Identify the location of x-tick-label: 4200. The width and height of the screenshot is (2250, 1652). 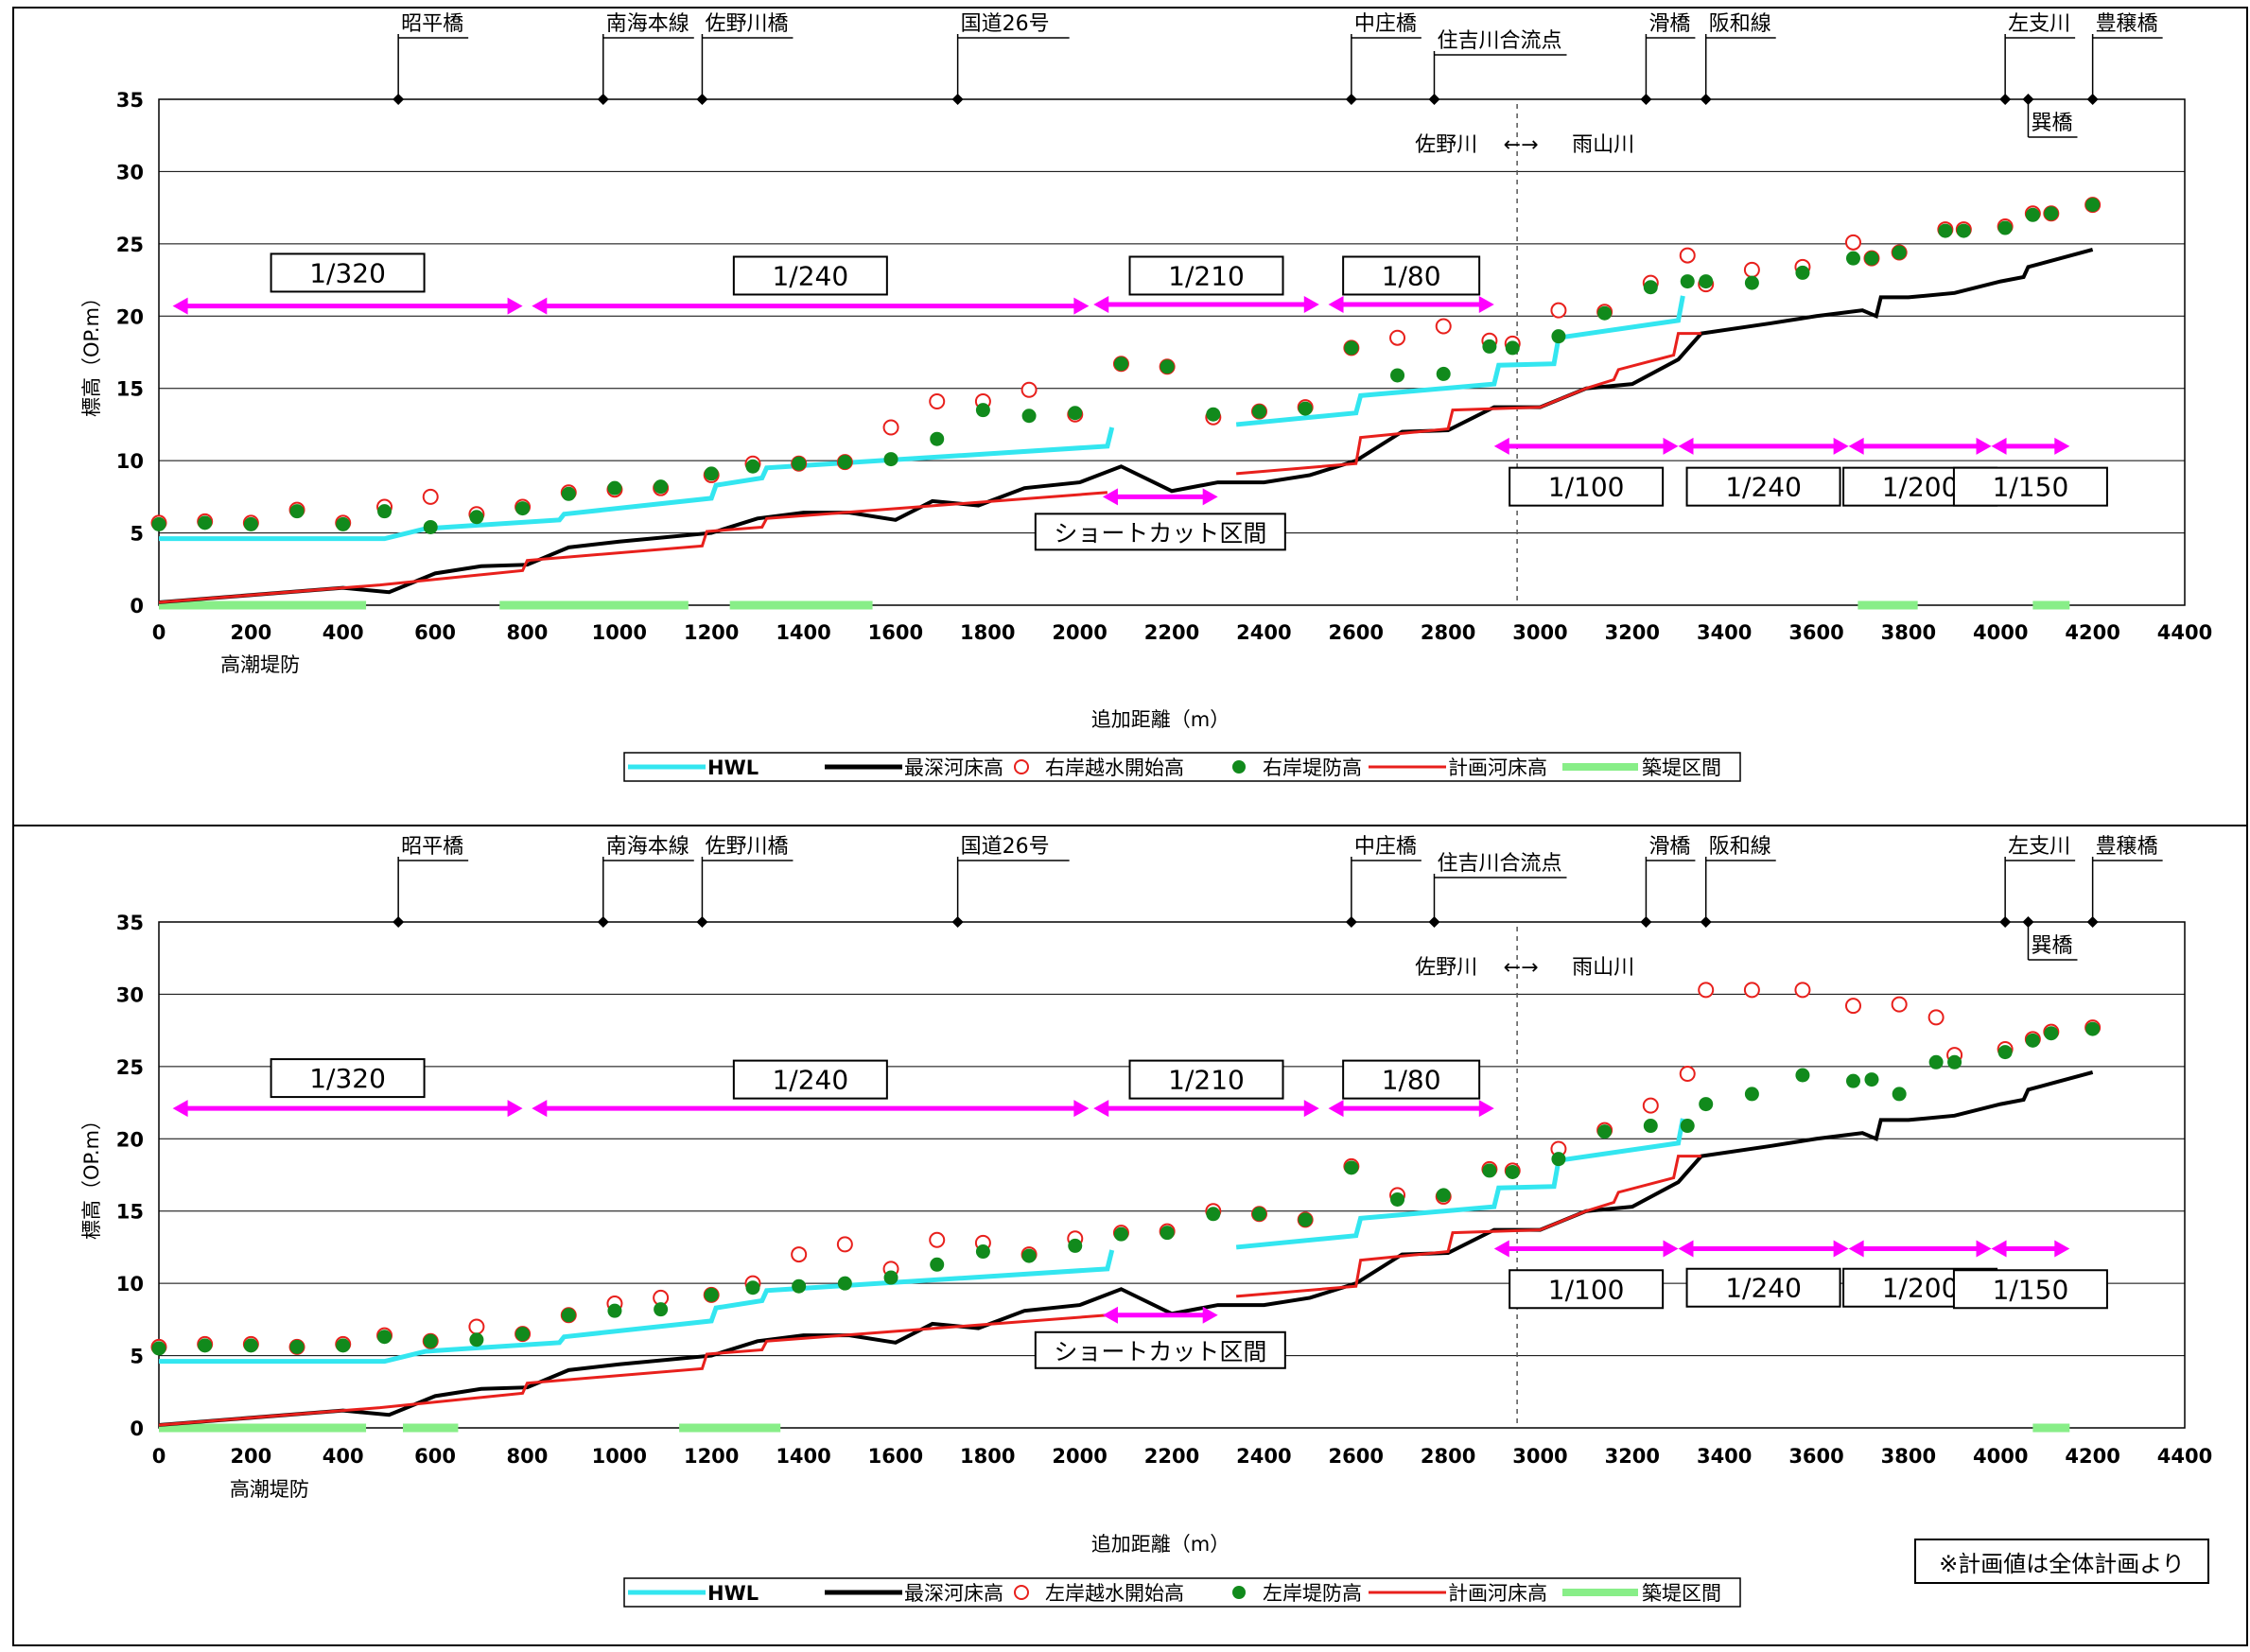
(2092, 1456).